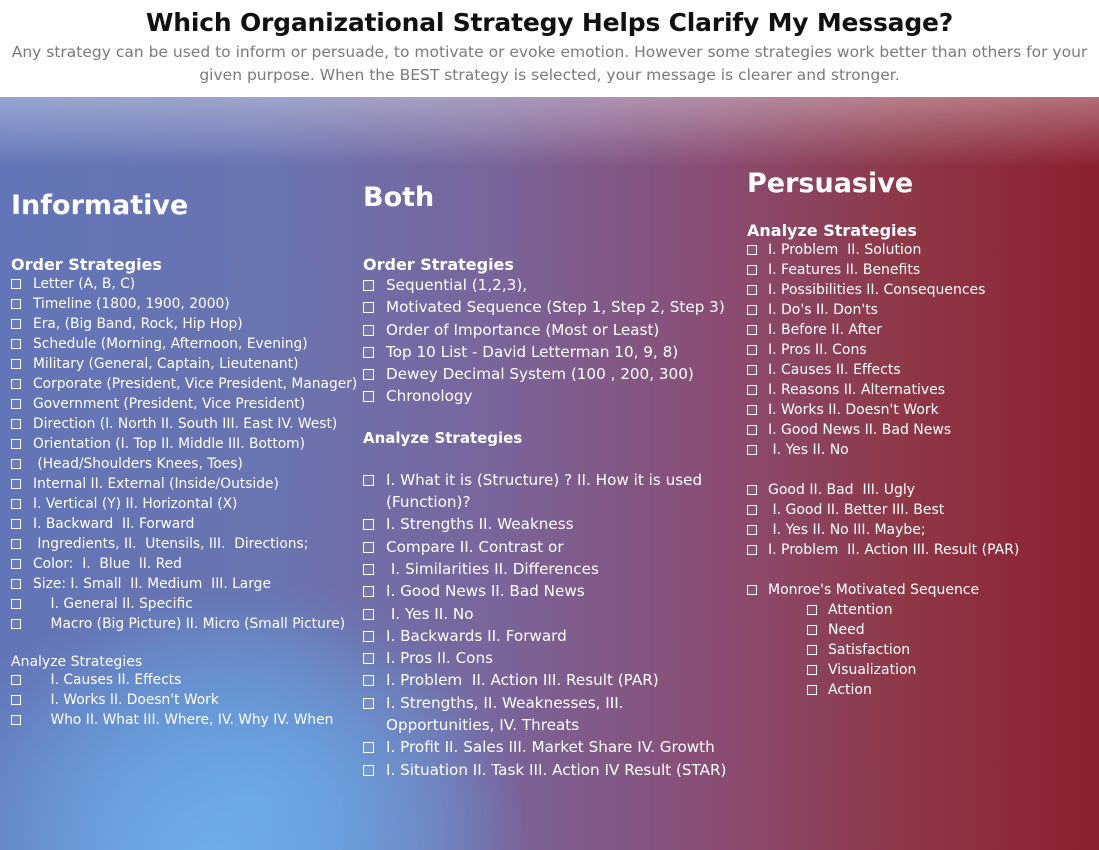  What do you see at coordinates (438, 264) in the screenshot?
I see `both-order-title: Order Strategies` at bounding box center [438, 264].